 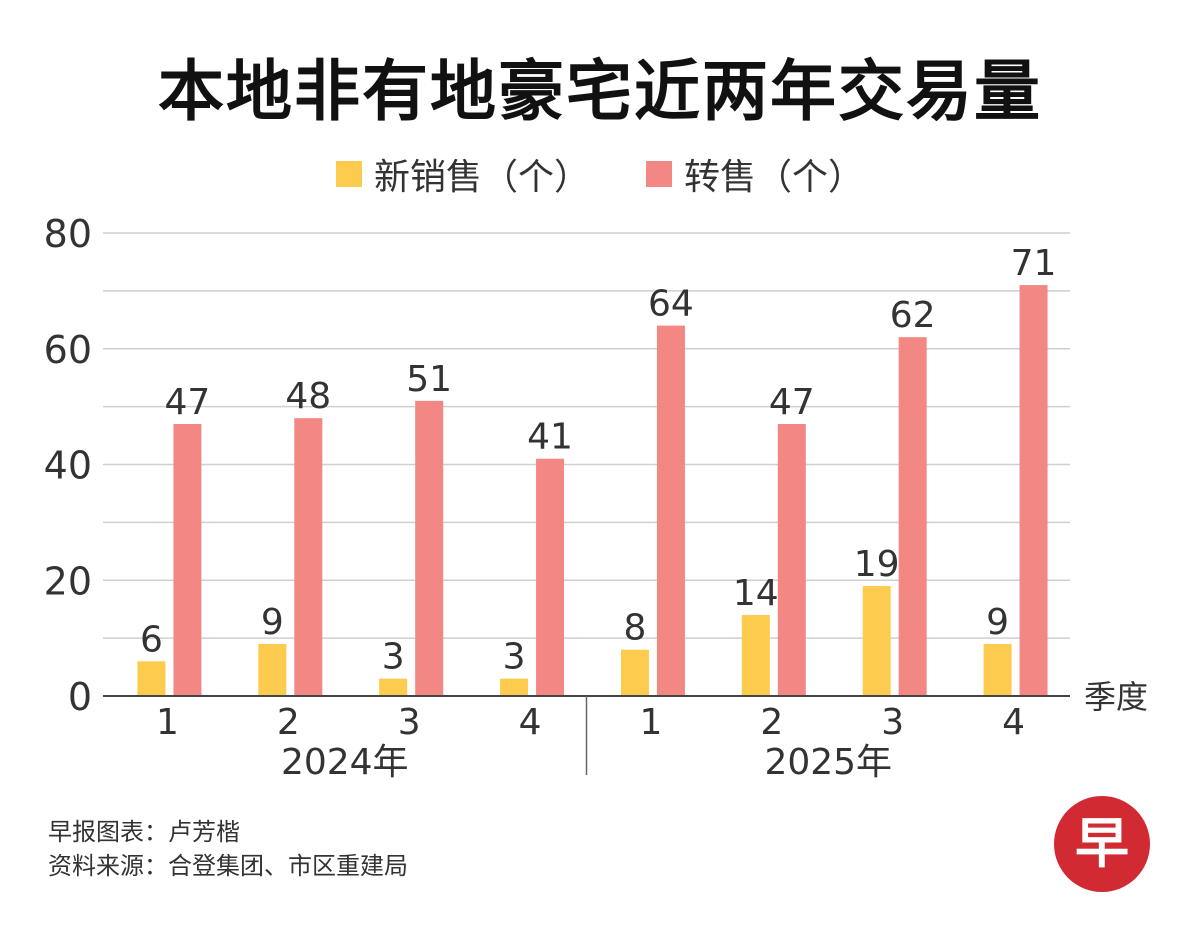 What do you see at coordinates (828, 762) in the screenshot?
I see `year-group-label: 2025年` at bounding box center [828, 762].